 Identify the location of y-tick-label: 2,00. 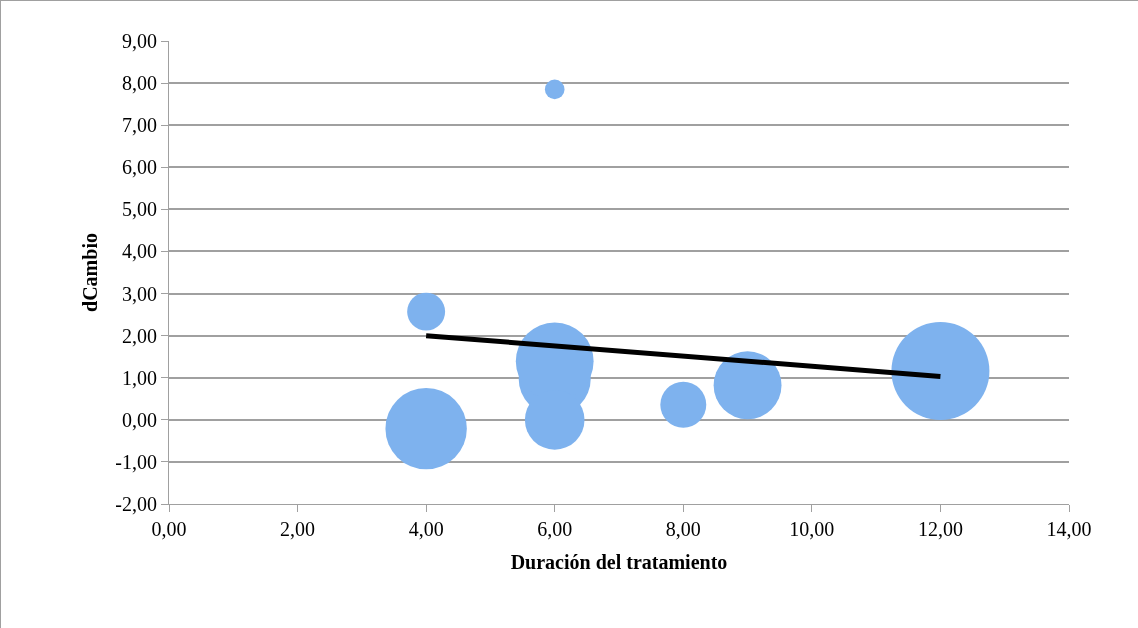
(139, 335).